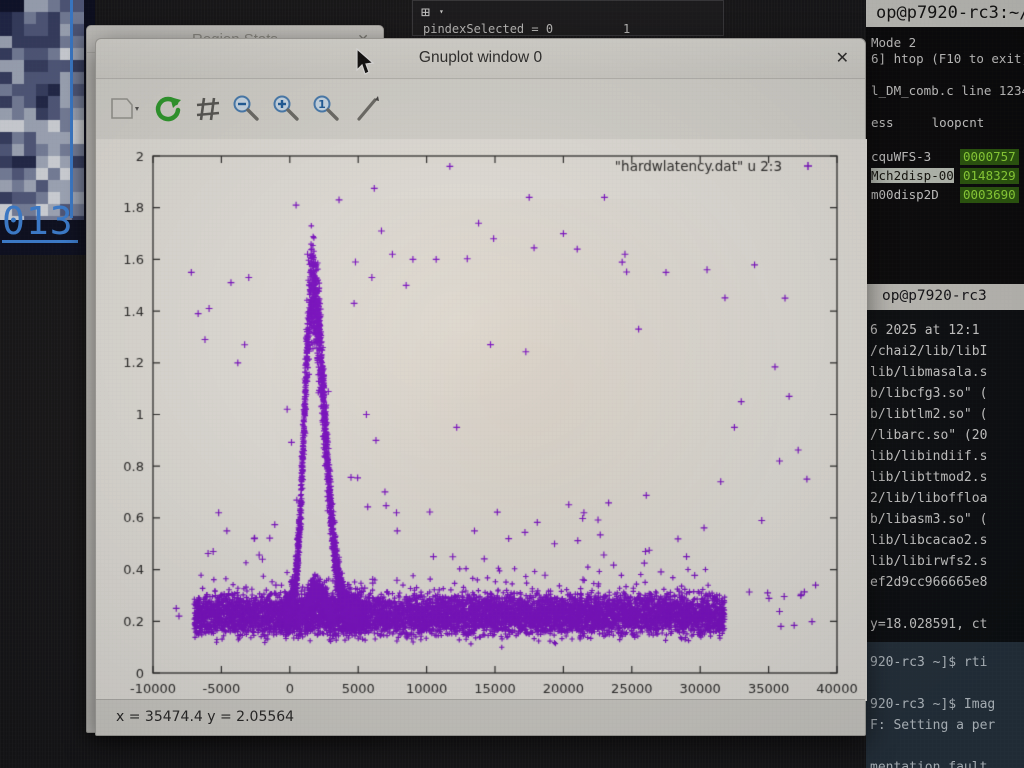  What do you see at coordinates (480, 109) in the screenshot?
I see `gnuplot-toolbar: 1` at bounding box center [480, 109].